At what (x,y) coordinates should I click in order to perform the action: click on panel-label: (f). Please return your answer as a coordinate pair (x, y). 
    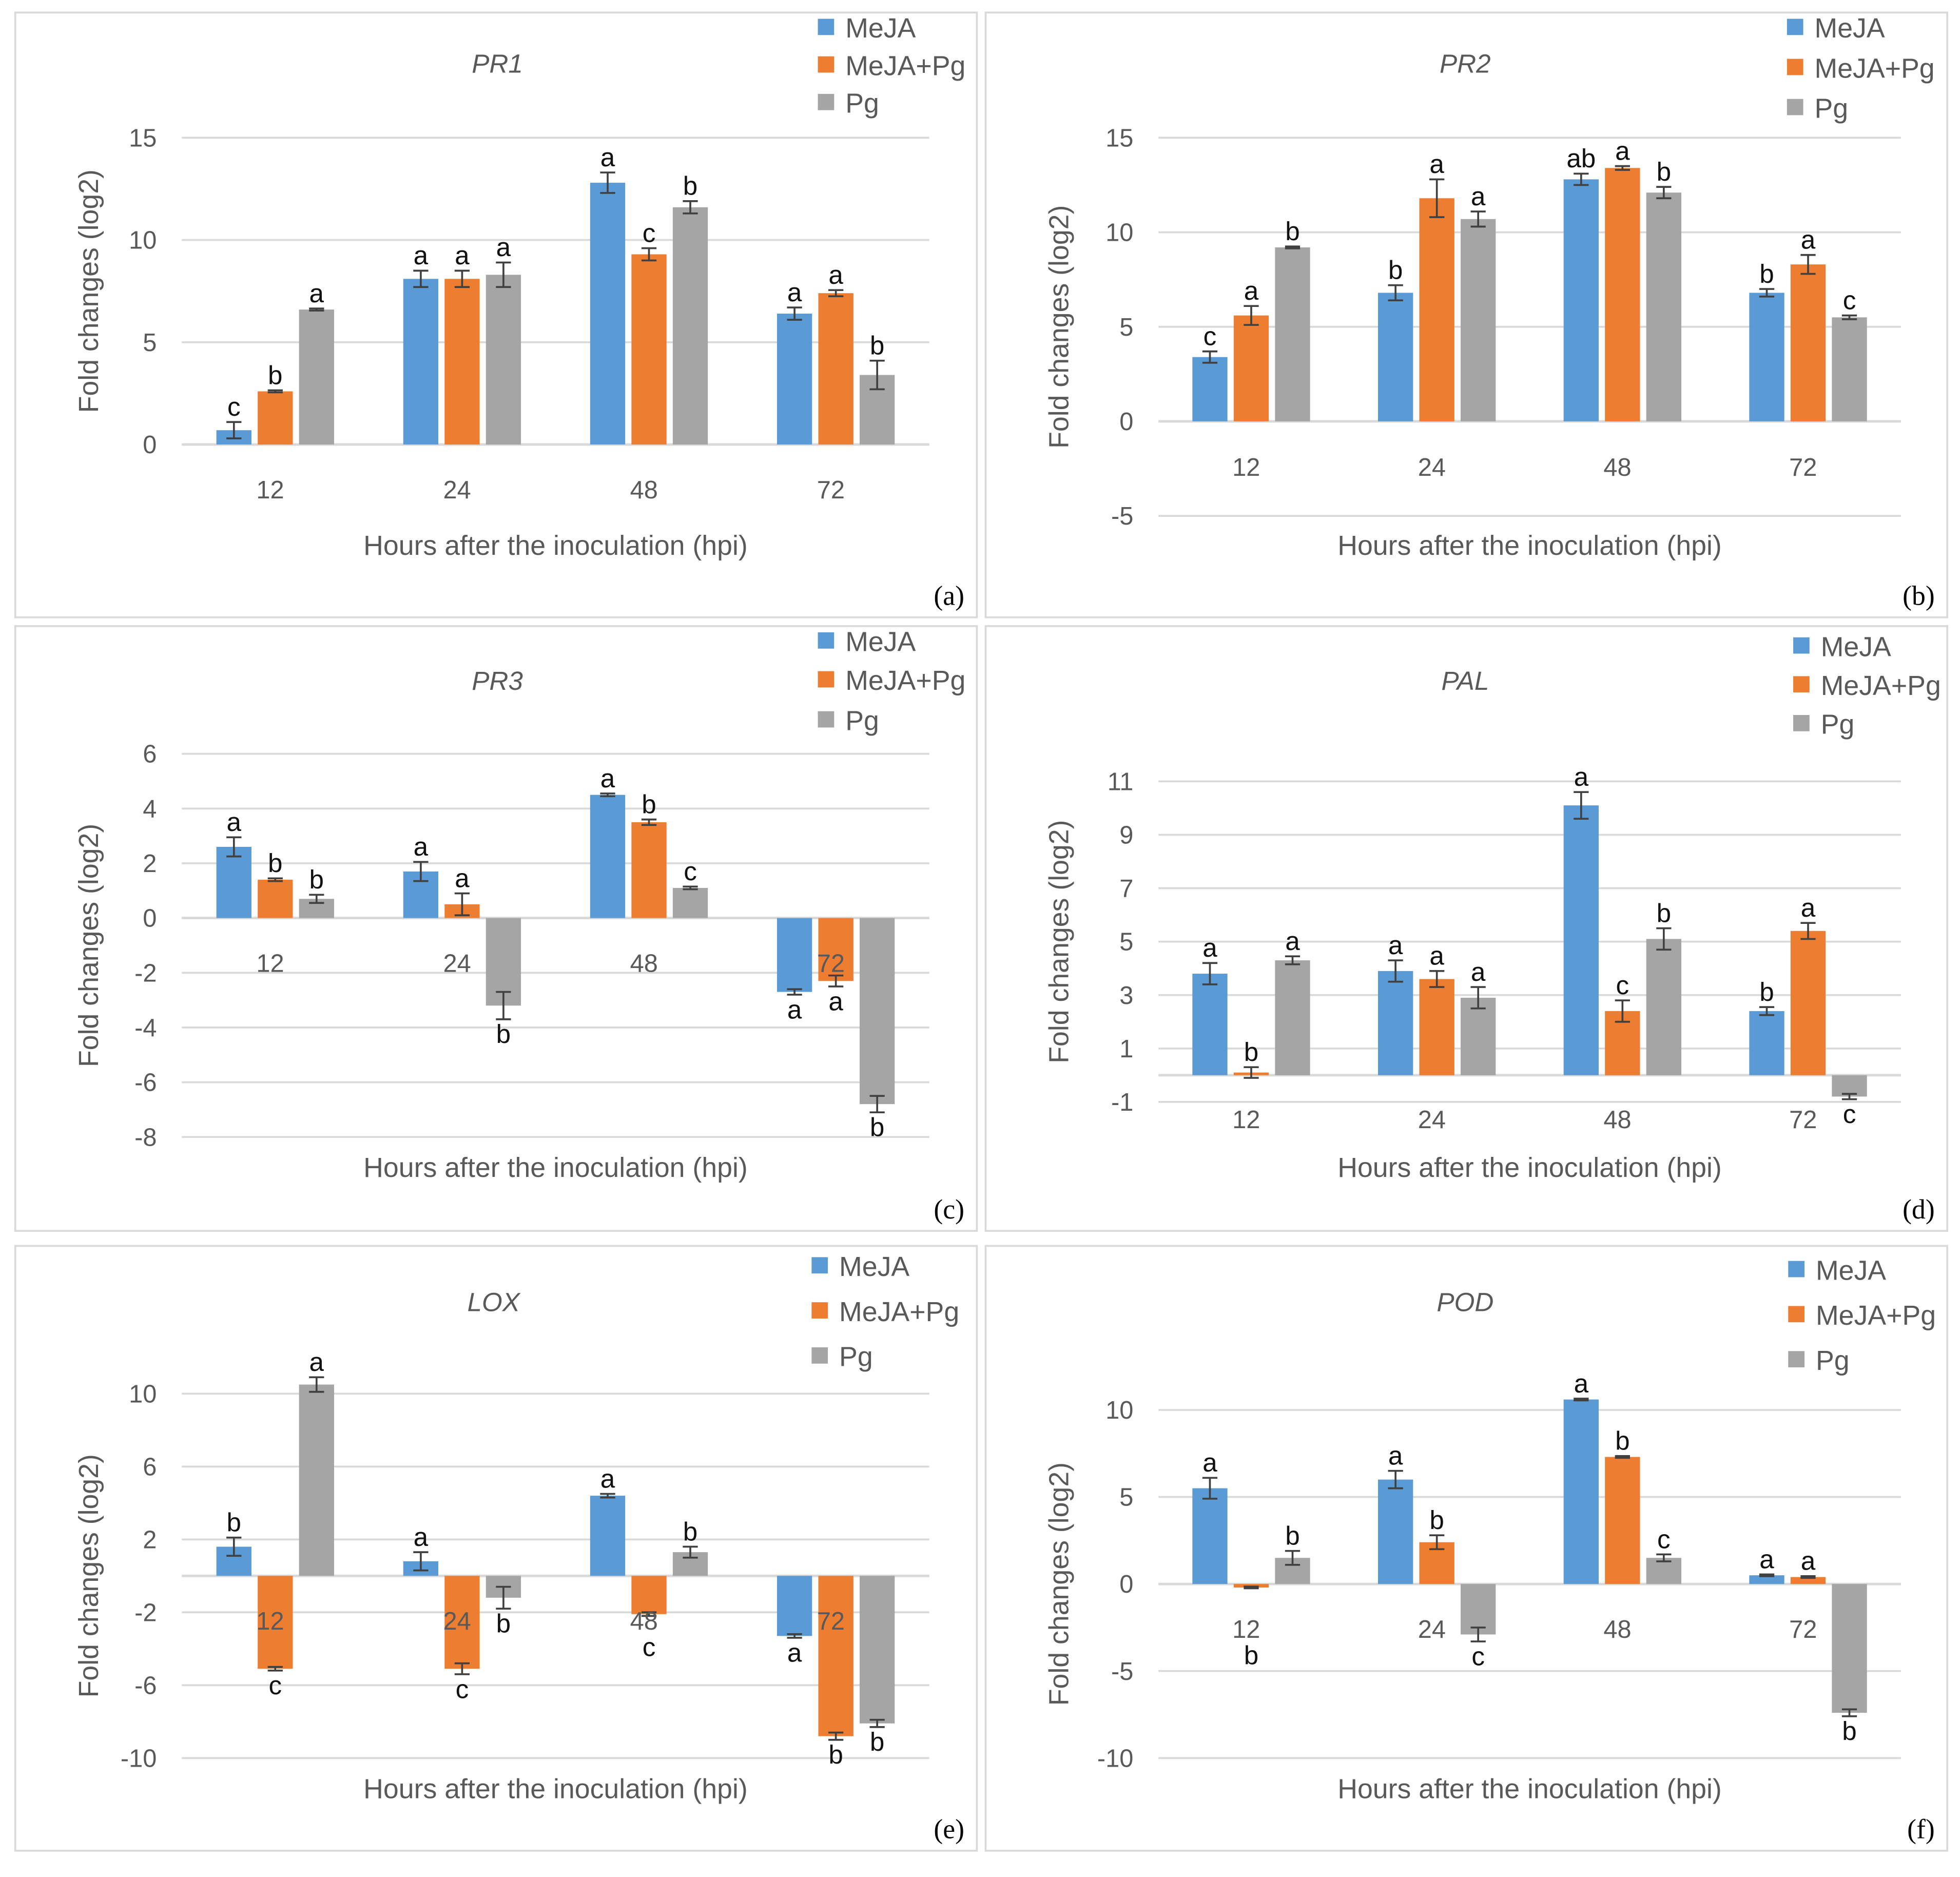
    Looking at the image, I should click on (1921, 1828).